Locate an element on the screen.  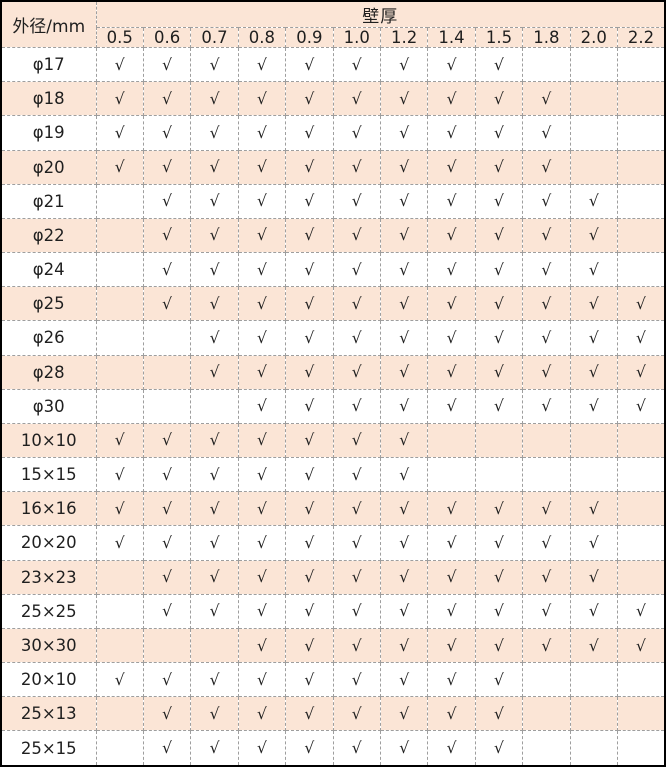
table-row: 20×10 √ √ √ √ √ √ √ √ √ is located at coordinates (333, 680).